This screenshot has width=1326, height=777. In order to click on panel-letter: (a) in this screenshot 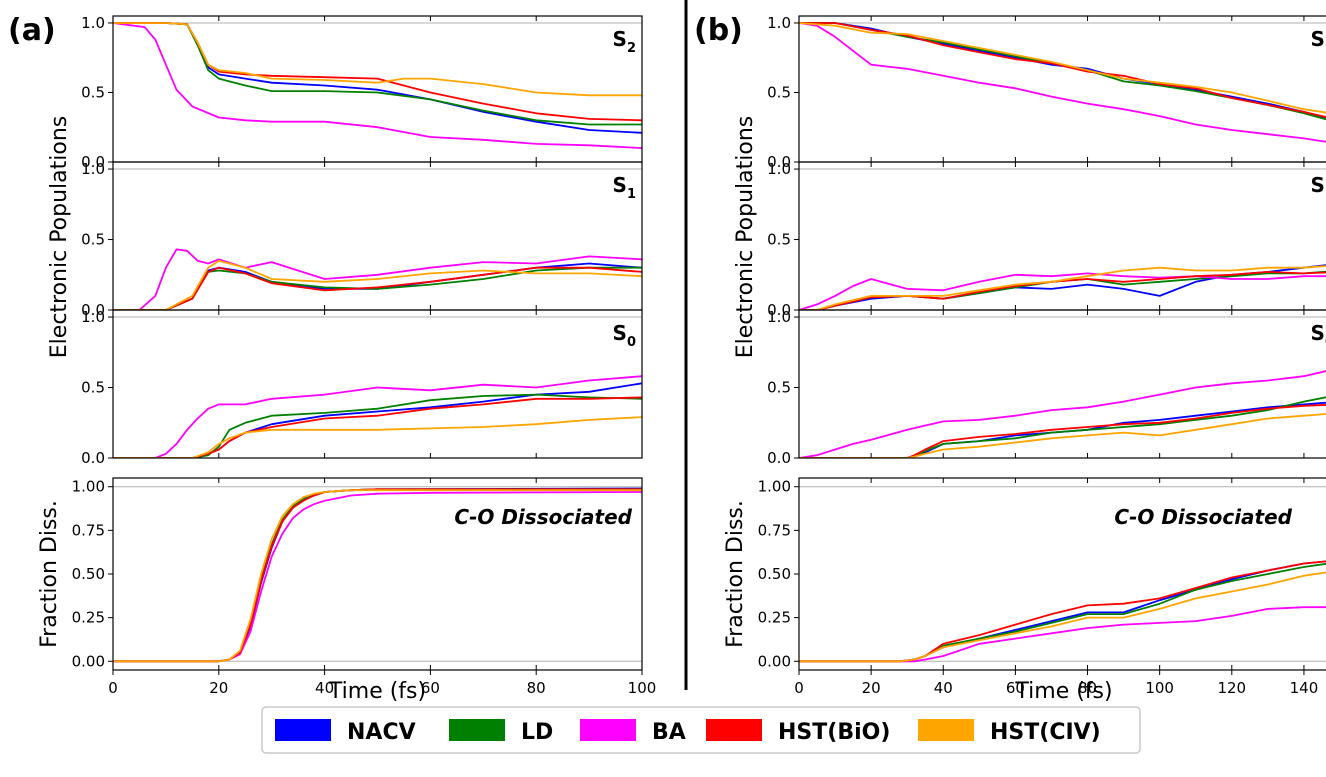, I will do `click(32, 30)`.